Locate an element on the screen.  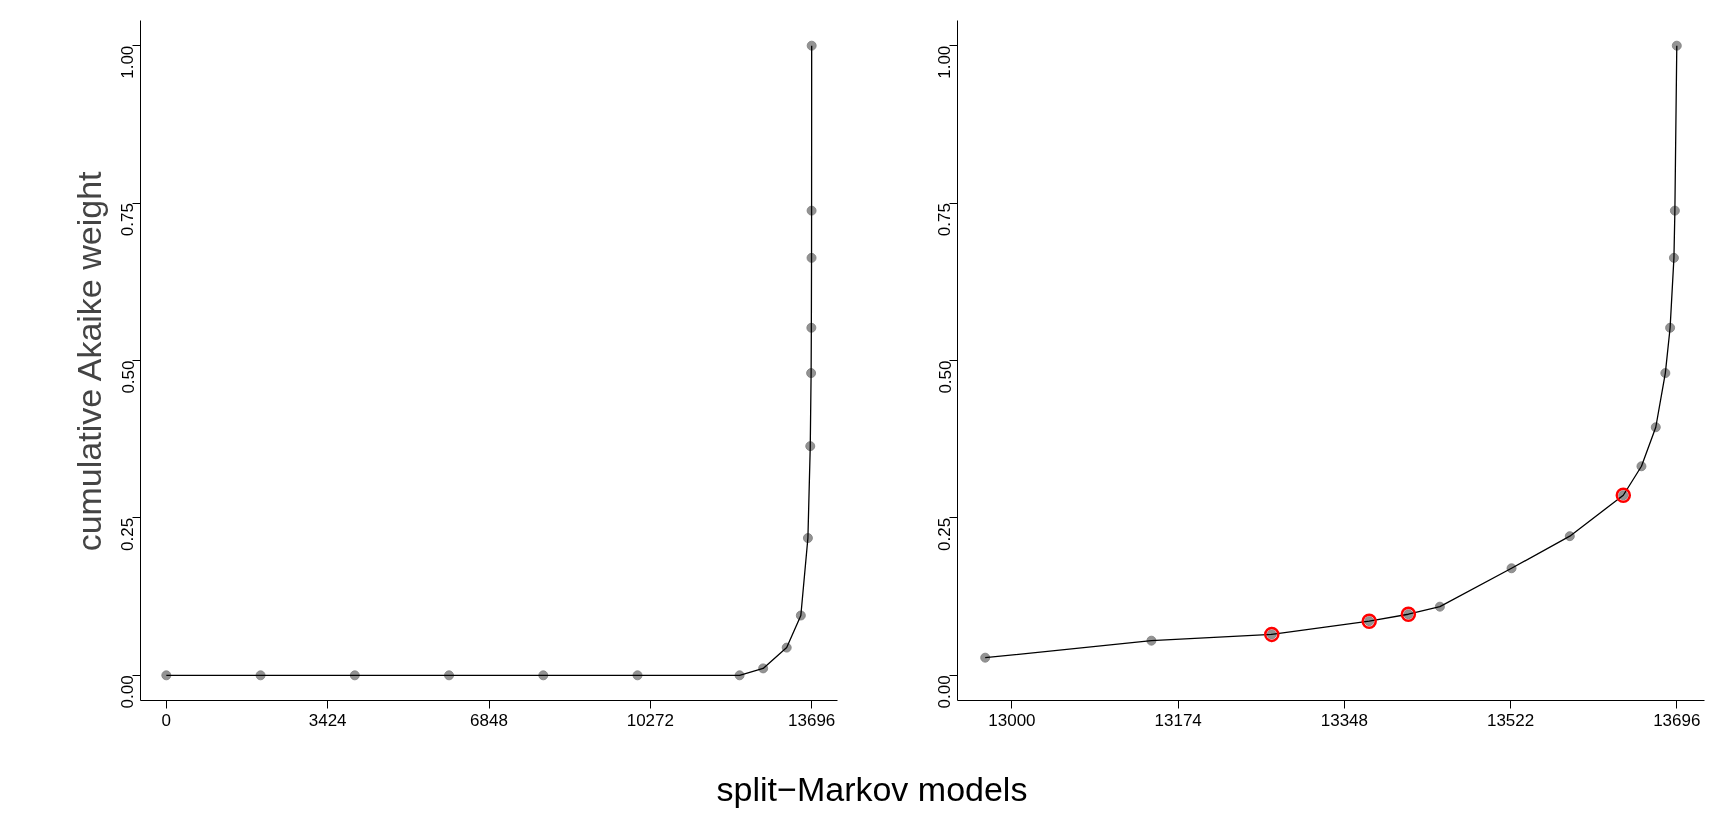
x-tick-label: 3424 is located at coordinates (327, 720).